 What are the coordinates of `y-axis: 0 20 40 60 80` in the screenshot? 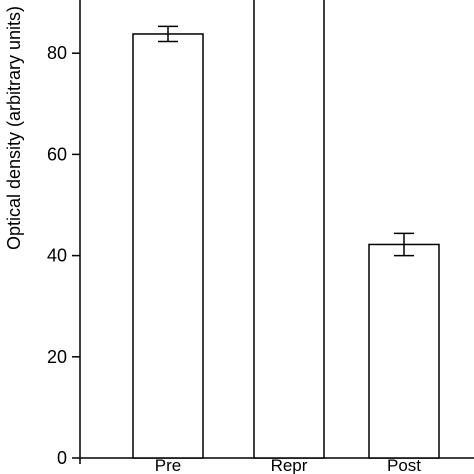 It's located at (64, 234).